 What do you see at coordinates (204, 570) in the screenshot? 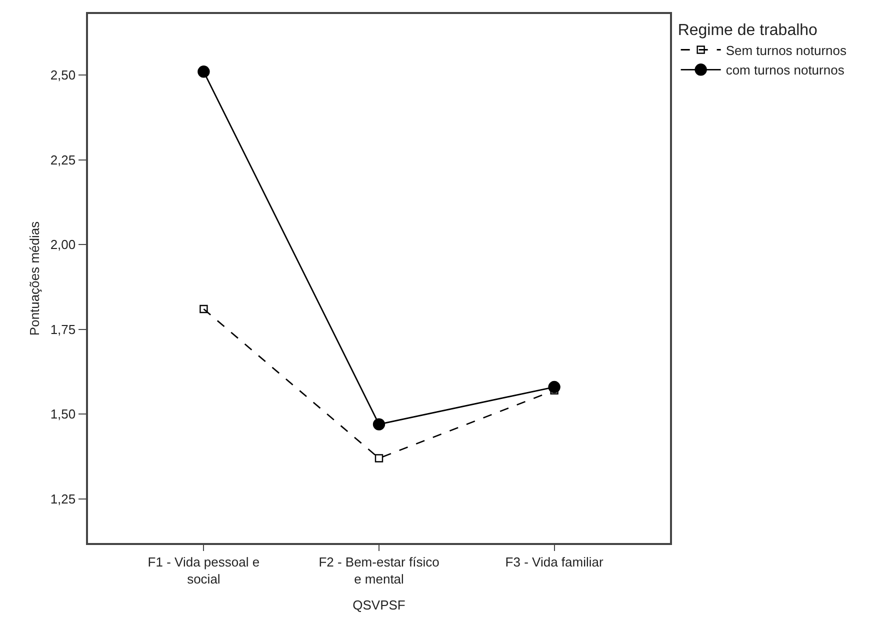
I see `x-tick-label: F1 - Vida pessoal e social` at bounding box center [204, 570].